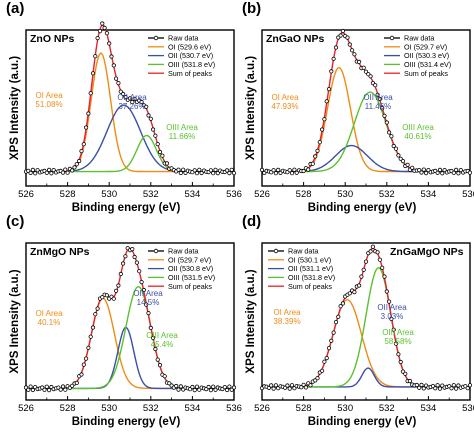 The image size is (474, 441). I want to click on area-value: 38.39%, so click(286, 321).